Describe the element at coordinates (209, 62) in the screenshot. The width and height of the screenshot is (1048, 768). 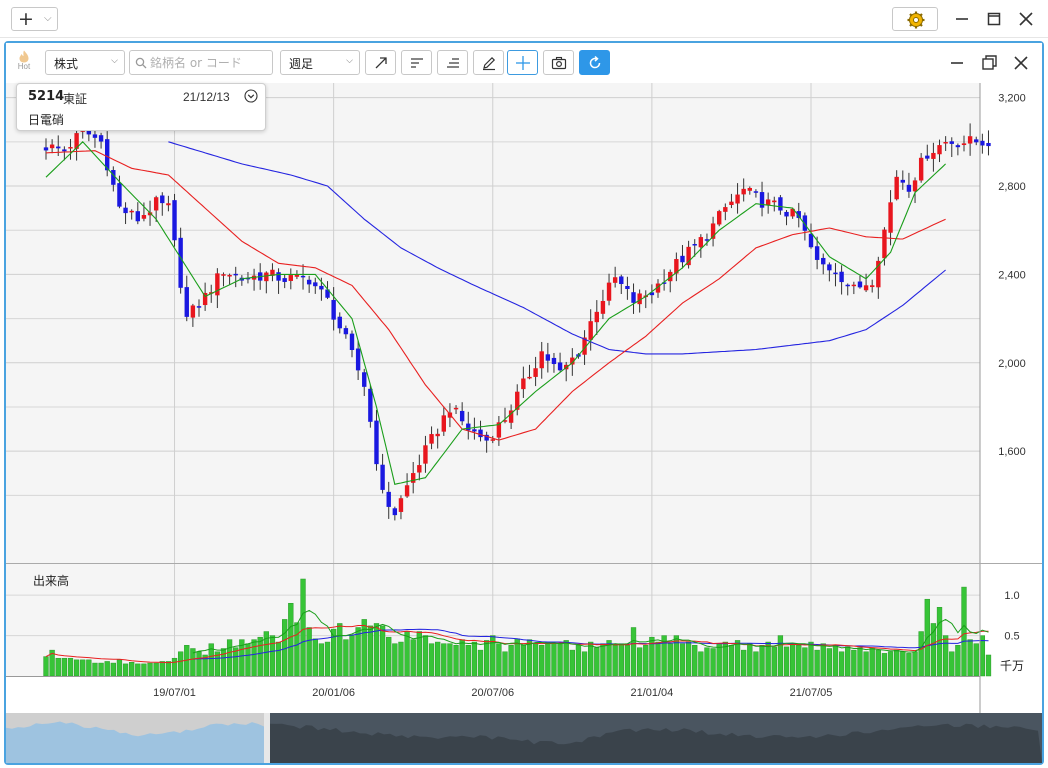
I see `symbol-search-input` at that location.